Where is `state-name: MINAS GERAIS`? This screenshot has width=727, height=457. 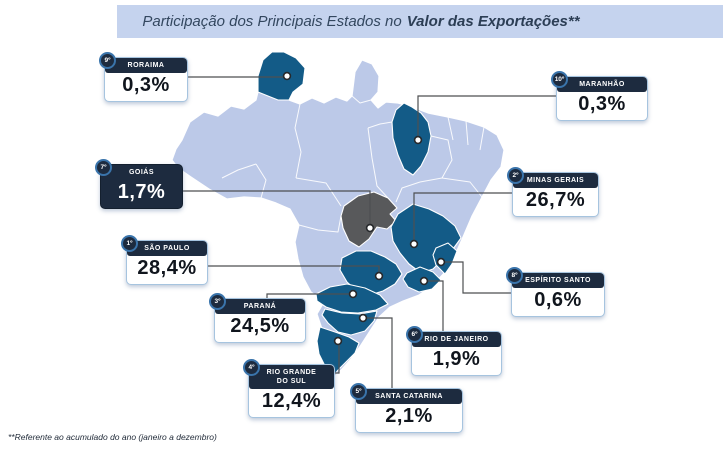
state-name: MINAS GERAIS is located at coordinates (555, 181).